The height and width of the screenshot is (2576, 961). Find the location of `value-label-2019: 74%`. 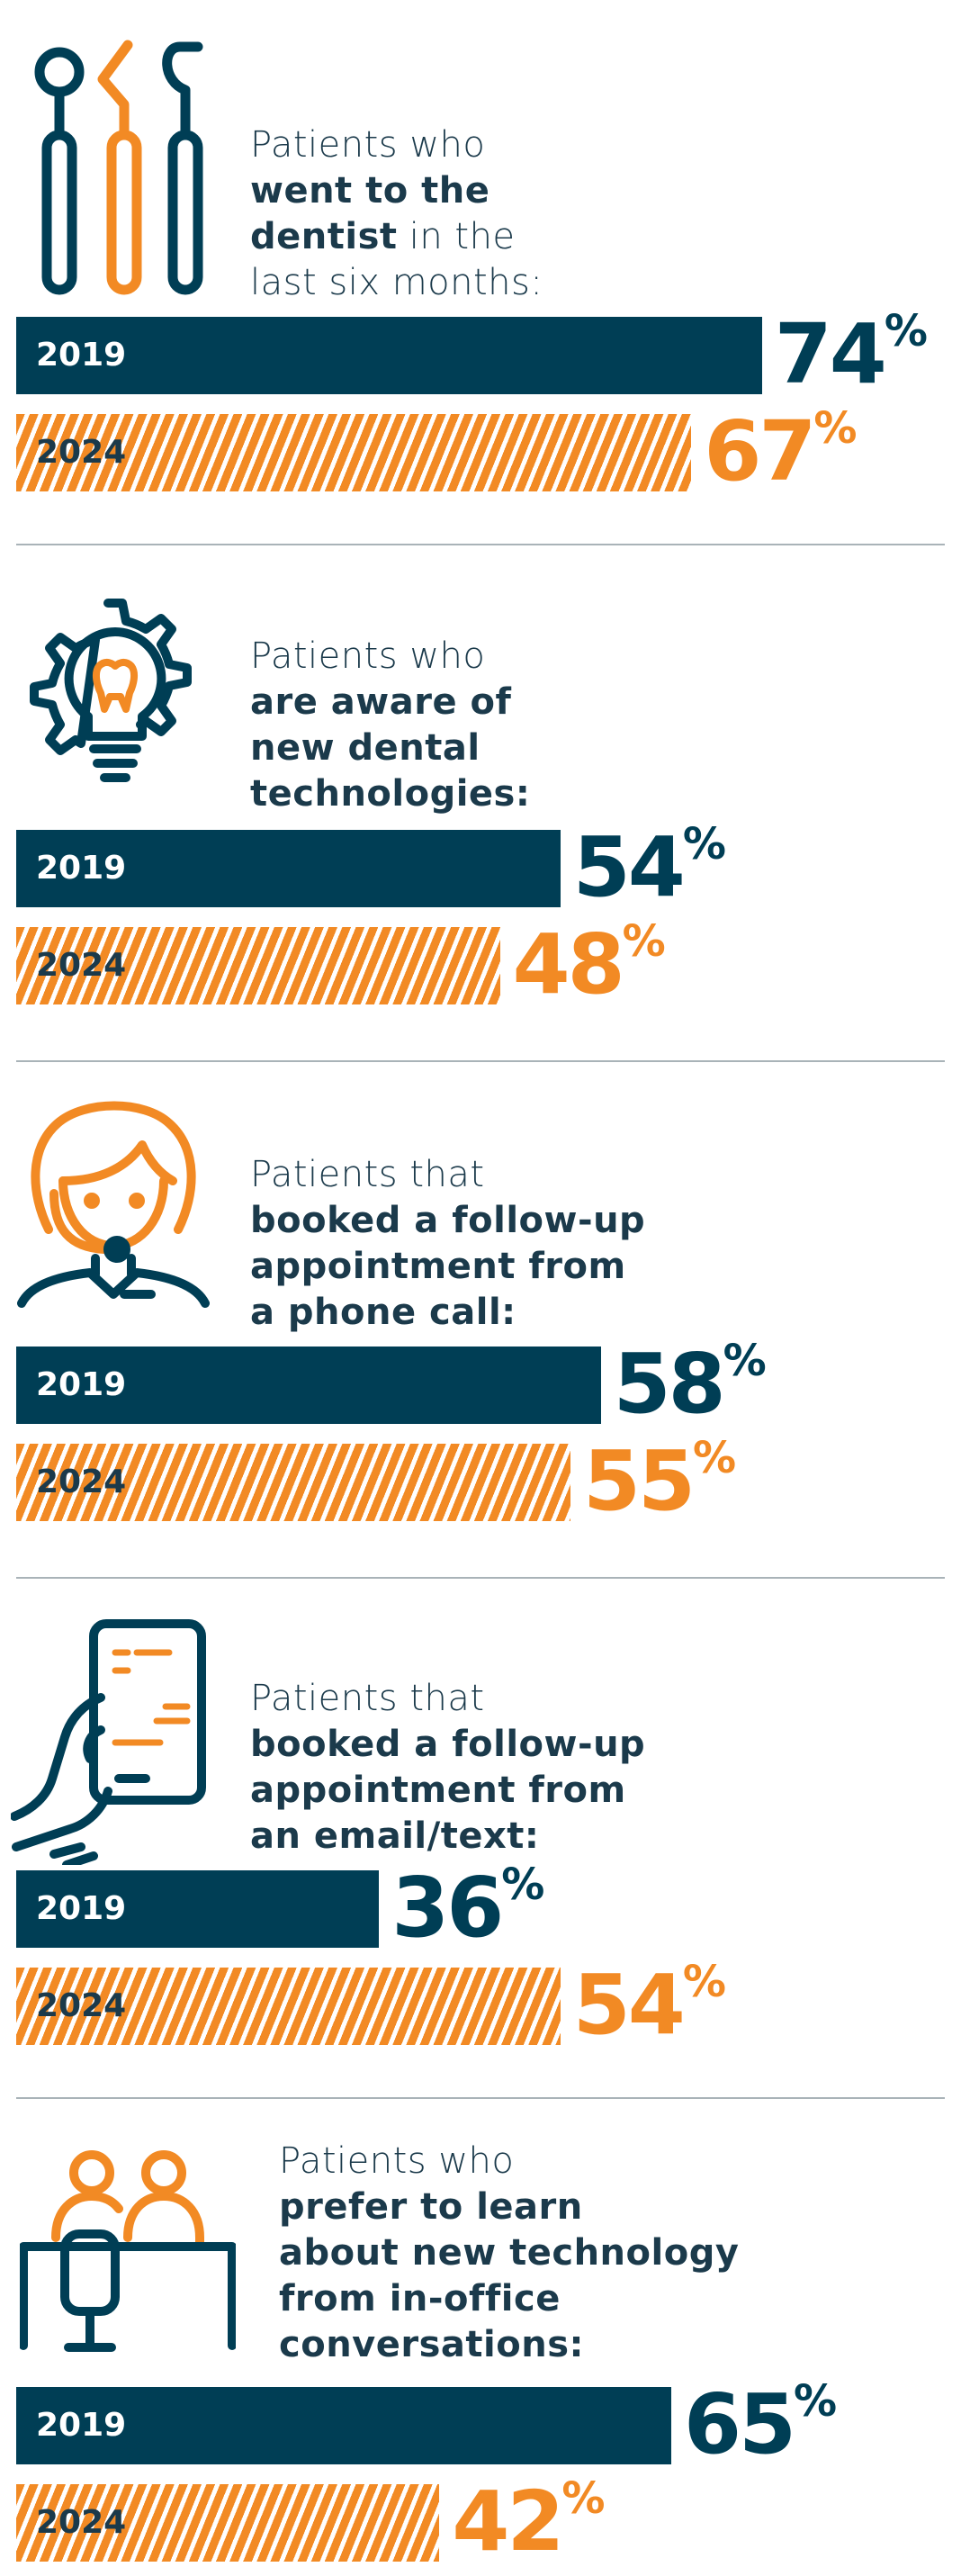

value-label-2019: 74% is located at coordinates (852, 353).